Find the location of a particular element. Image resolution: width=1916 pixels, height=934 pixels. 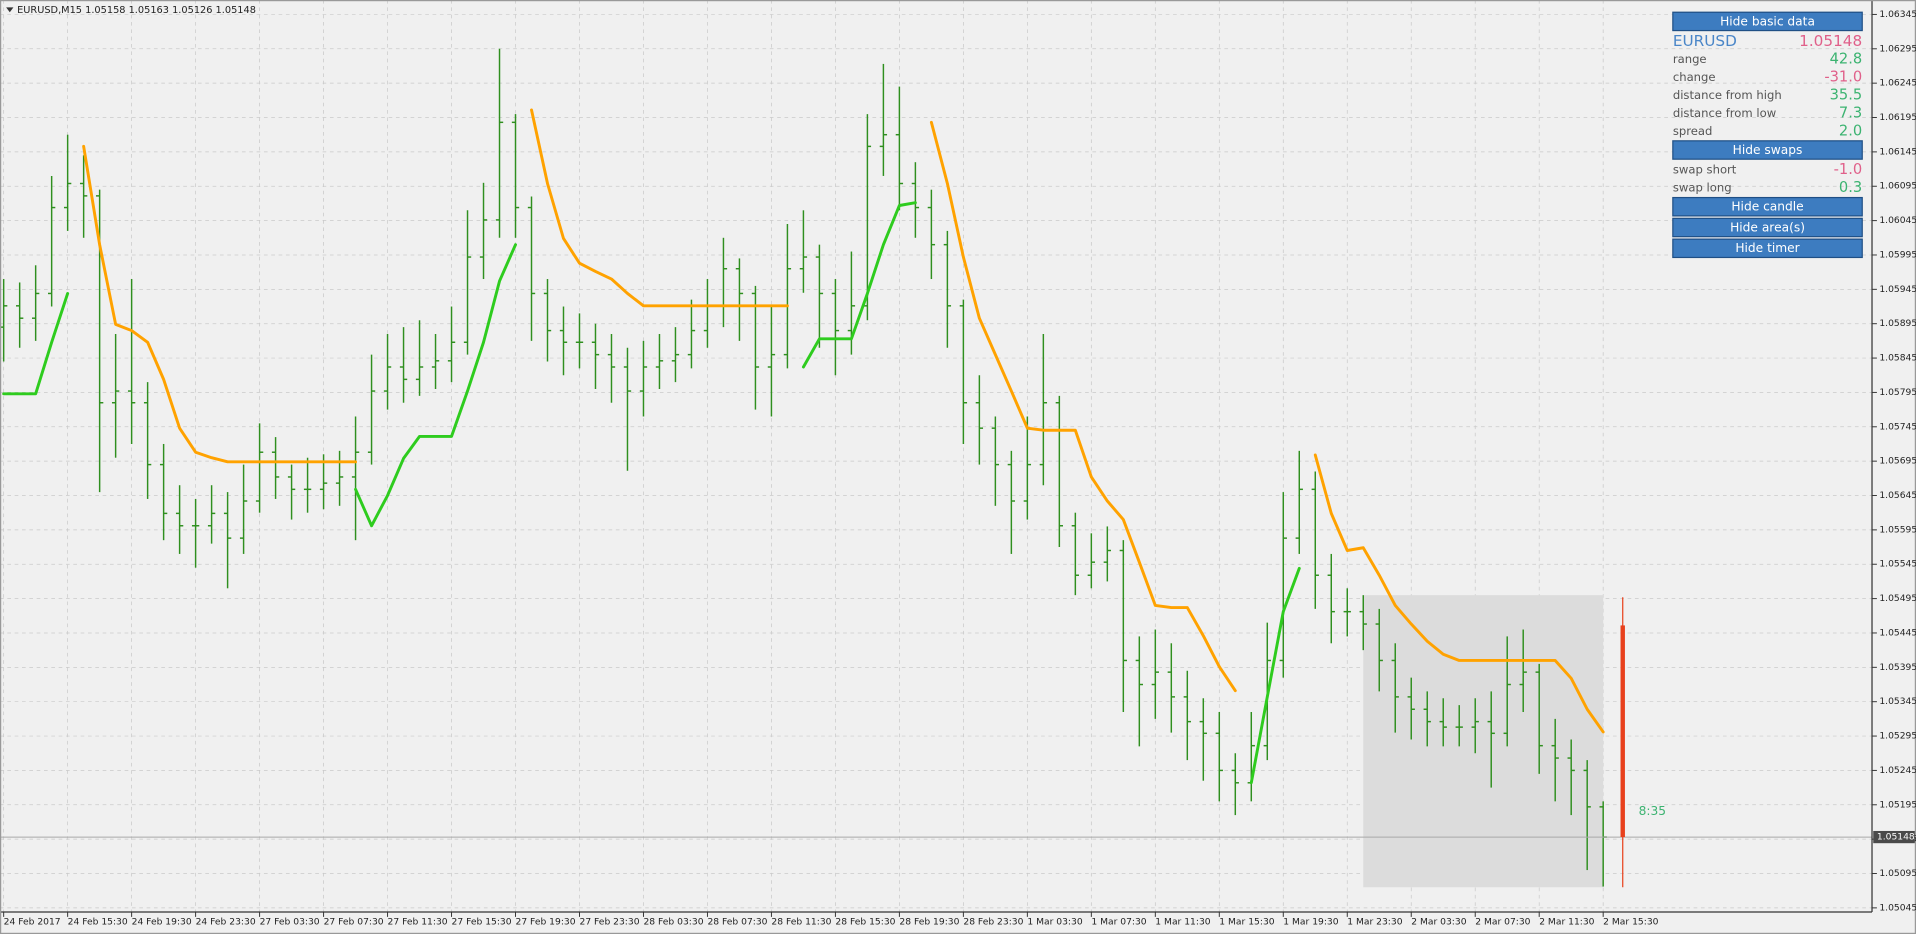

panel-button-label: Hide swaps is located at coordinates (1768, 150).